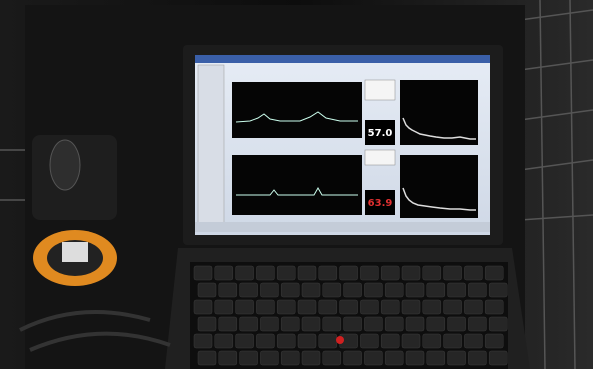 The width and height of the screenshot is (593, 369). Describe the element at coordinates (75, 252) in the screenshot. I see `device-clip` at that location.